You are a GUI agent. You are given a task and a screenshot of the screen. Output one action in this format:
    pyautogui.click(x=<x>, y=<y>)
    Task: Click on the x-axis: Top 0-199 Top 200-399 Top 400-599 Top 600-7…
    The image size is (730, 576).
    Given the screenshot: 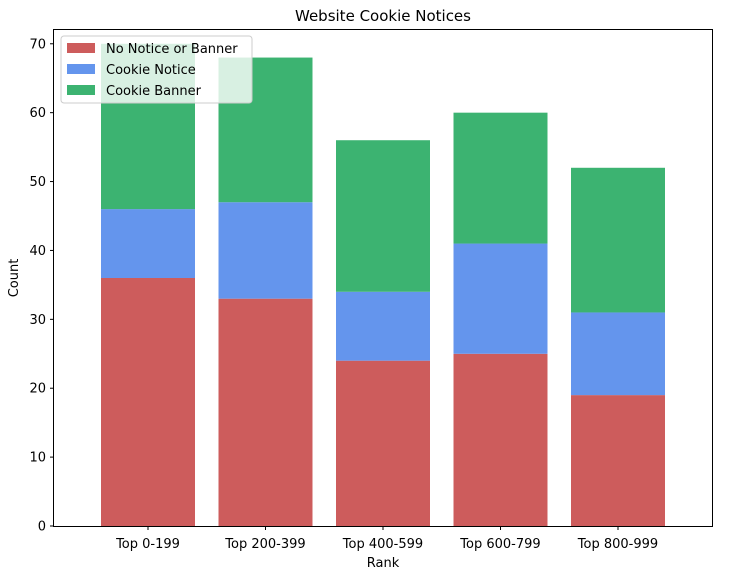 What is the action you would take?
    pyautogui.click(x=386, y=539)
    